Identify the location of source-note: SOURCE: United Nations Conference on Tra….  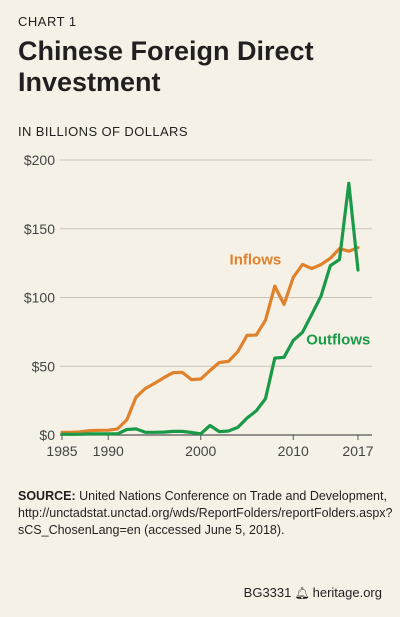
(205, 513).